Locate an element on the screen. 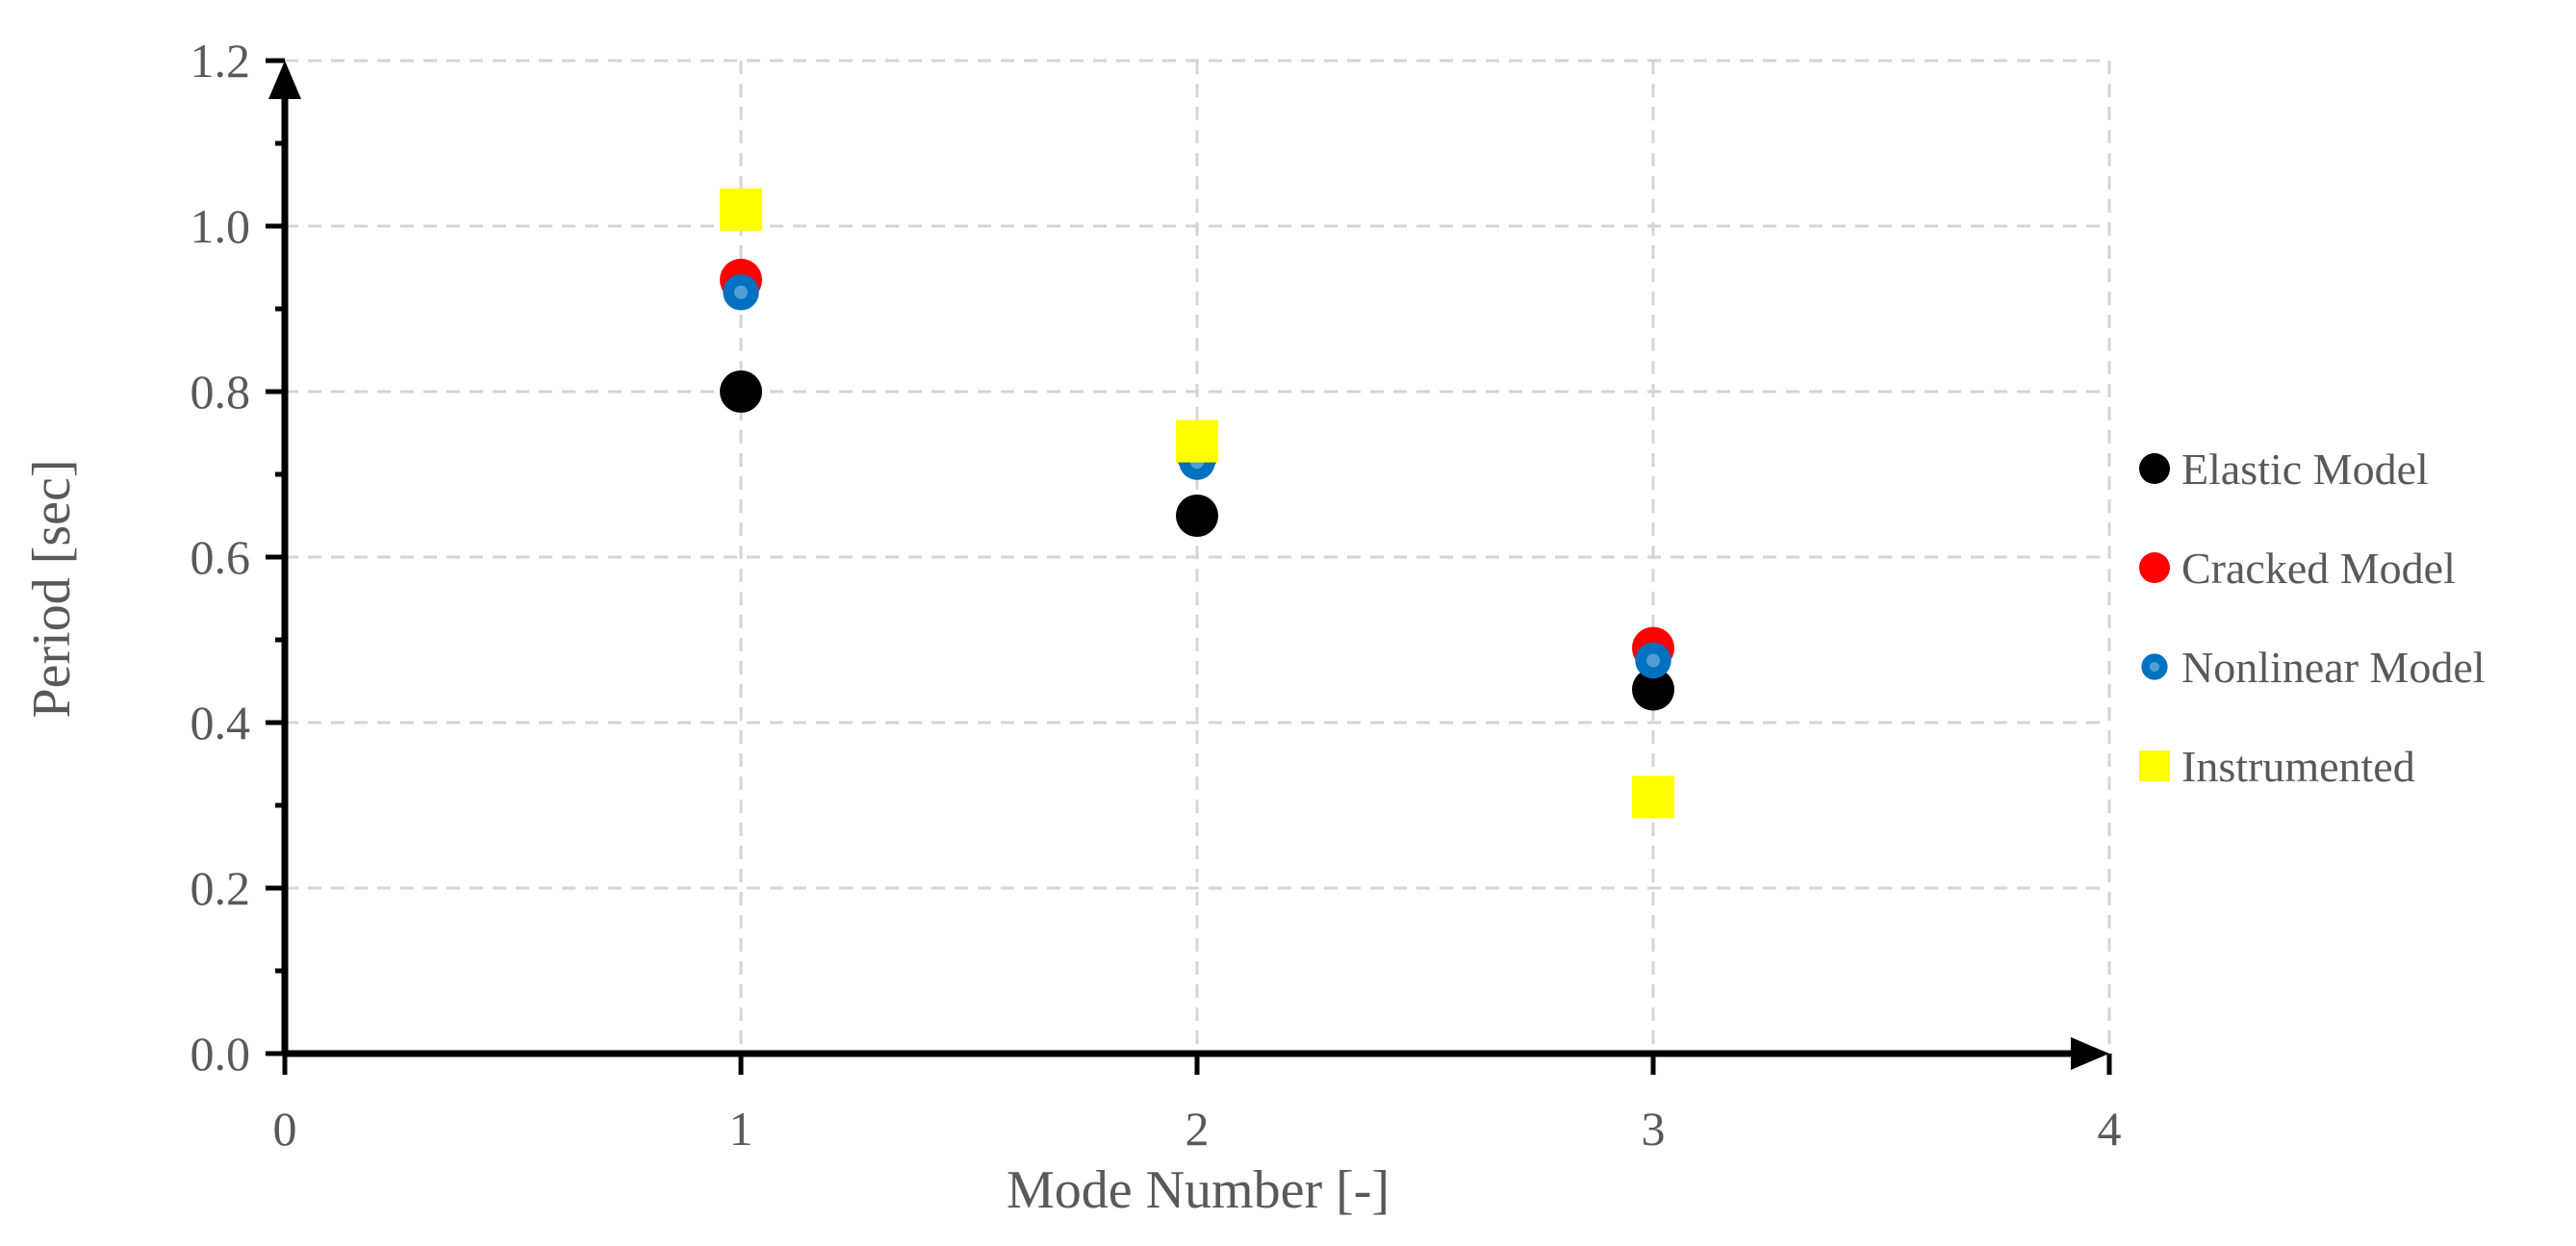 This screenshot has height=1246, width=2576. legend-label-cracked-model: Cracked Model is located at coordinates (2318, 568).